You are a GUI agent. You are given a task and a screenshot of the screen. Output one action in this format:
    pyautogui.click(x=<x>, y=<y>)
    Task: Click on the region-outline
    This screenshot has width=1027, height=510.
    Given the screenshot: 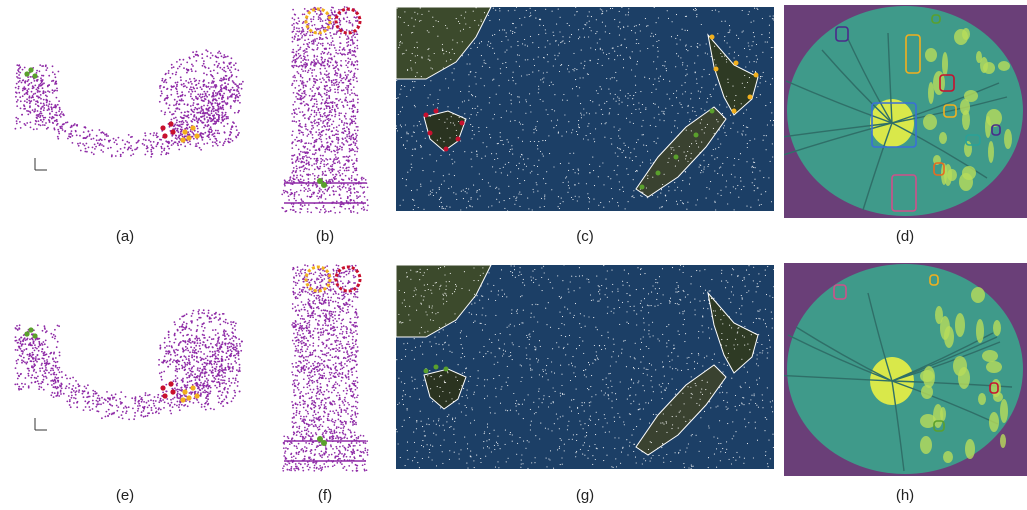 What is the action you would take?
    pyautogui.click(x=894, y=125)
    